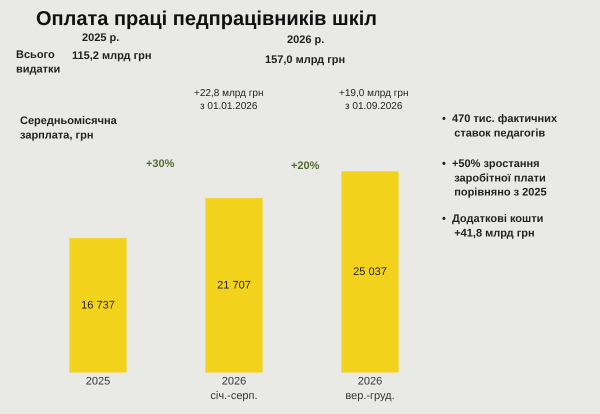 The height and width of the screenshot is (414, 600). Describe the element at coordinates (500, 126) in the screenshot. I see `text: • 470 тис. фактичних ставок педагогів` at that location.